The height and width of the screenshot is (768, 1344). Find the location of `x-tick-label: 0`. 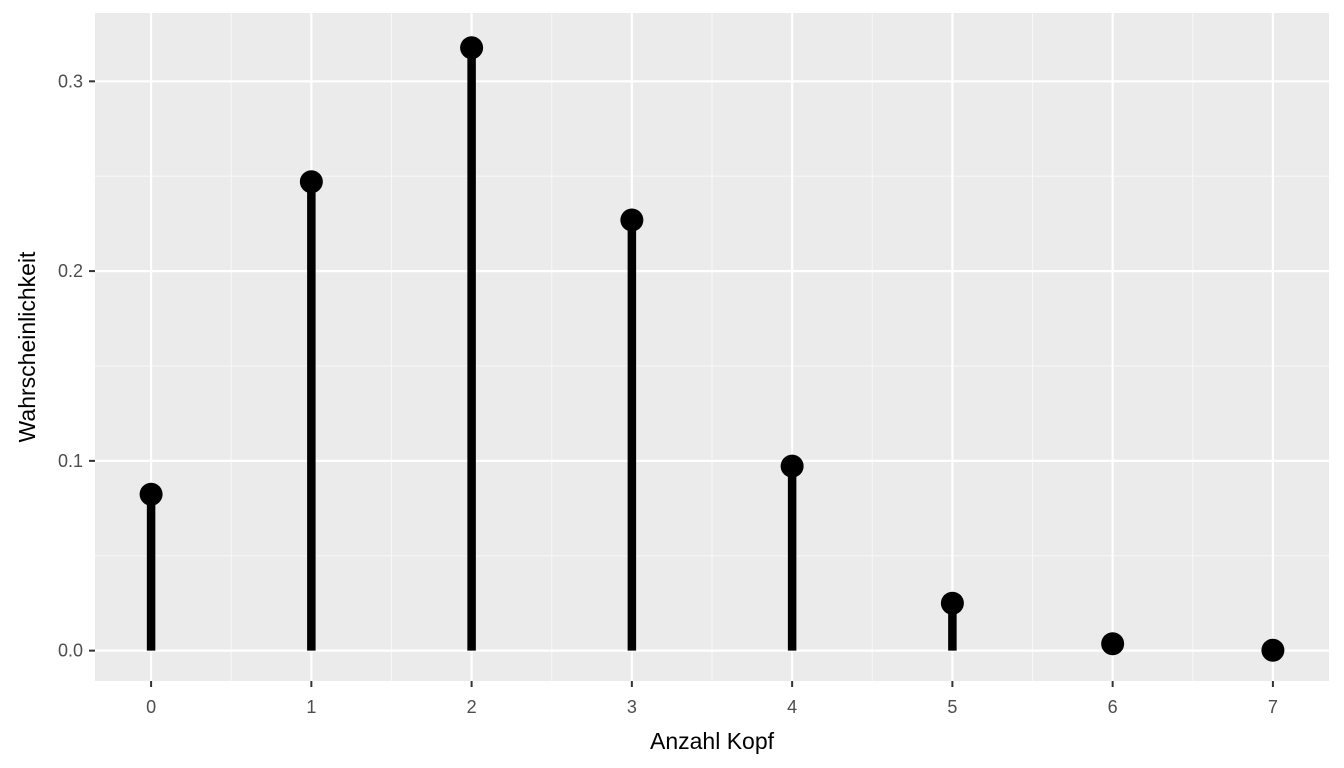

x-tick-label: 0 is located at coordinates (151, 707).